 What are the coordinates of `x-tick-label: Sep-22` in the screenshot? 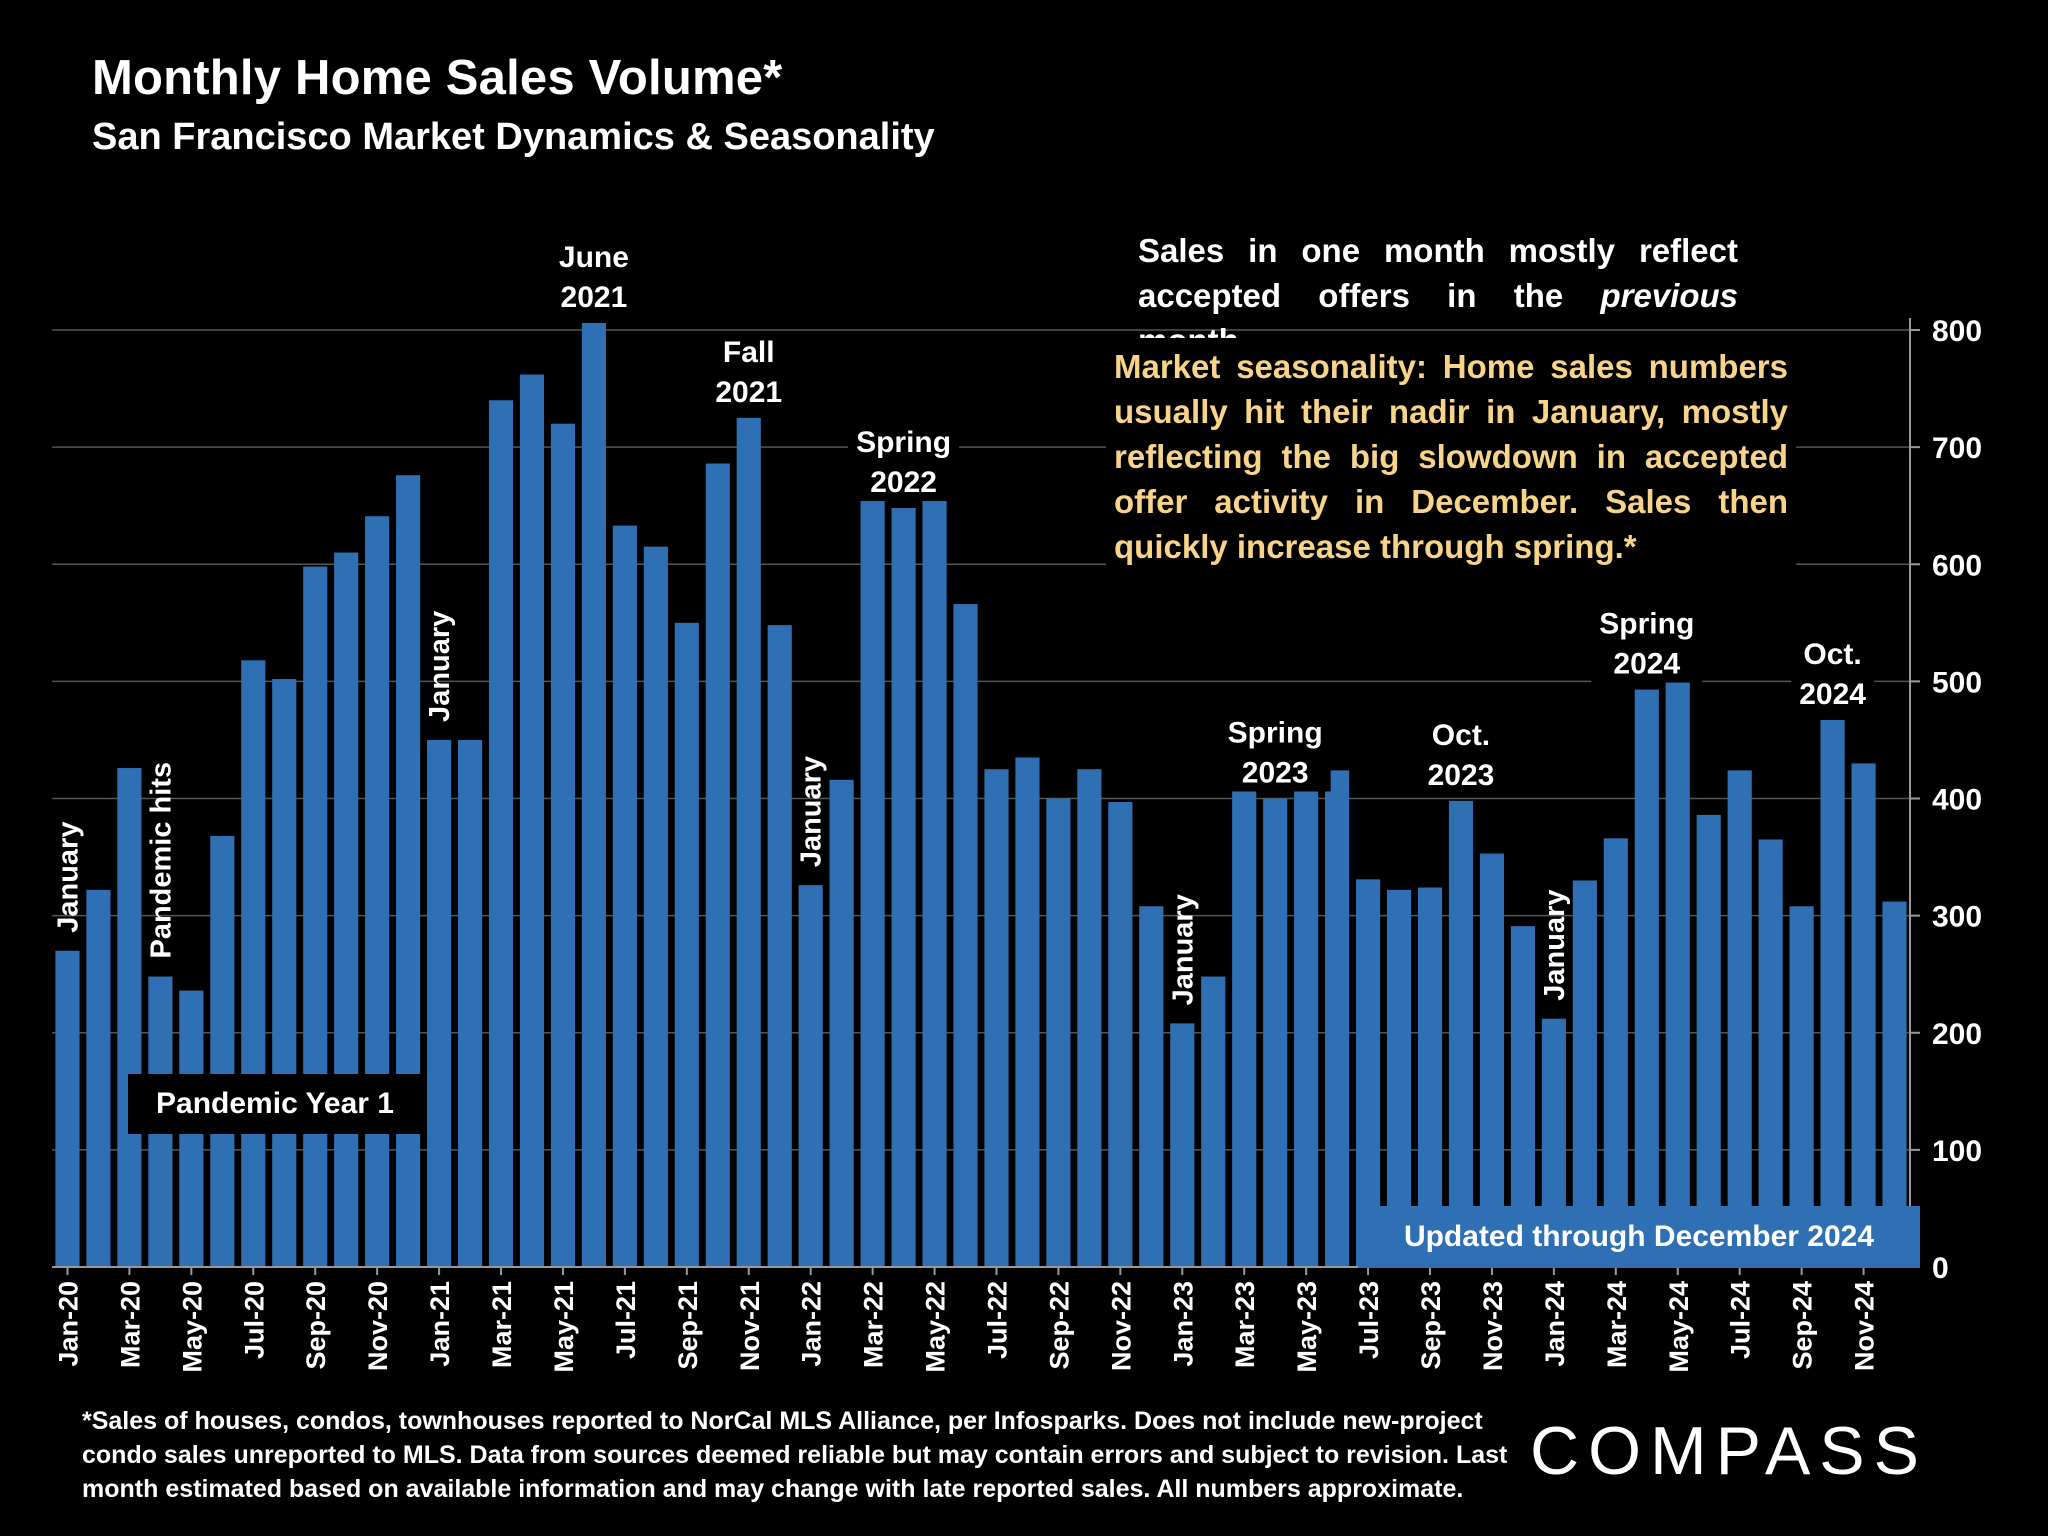 It's located at (1059, 1325).